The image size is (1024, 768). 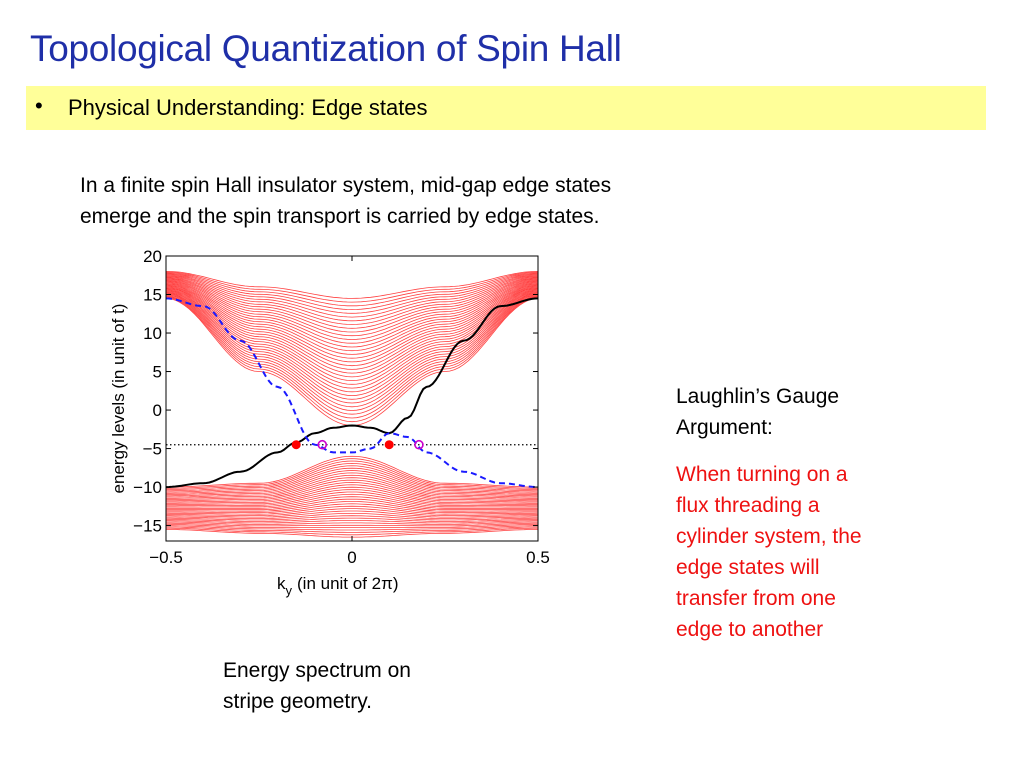 I want to click on side-red-line: transfer from one, so click(x=756, y=598).